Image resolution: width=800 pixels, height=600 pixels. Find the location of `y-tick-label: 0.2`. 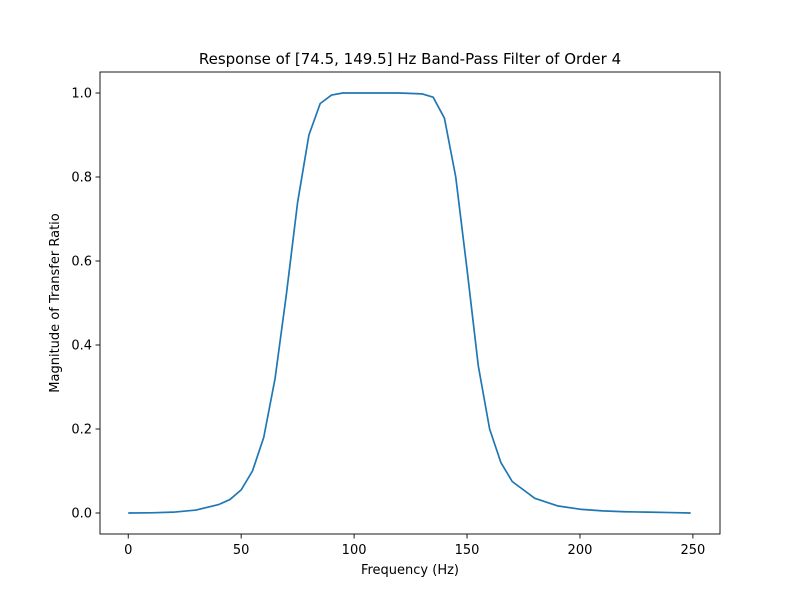

y-tick-label: 0.2 is located at coordinates (81, 430).